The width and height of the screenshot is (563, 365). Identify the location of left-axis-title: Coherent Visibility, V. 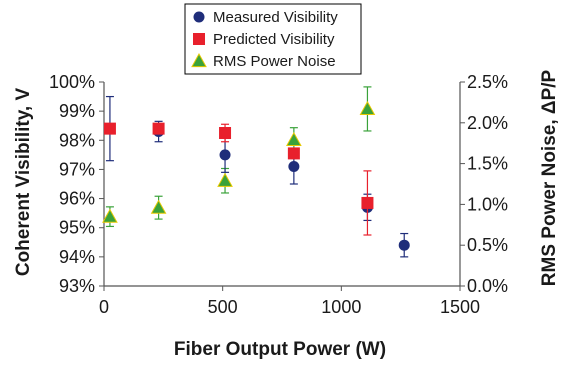
(23, 182).